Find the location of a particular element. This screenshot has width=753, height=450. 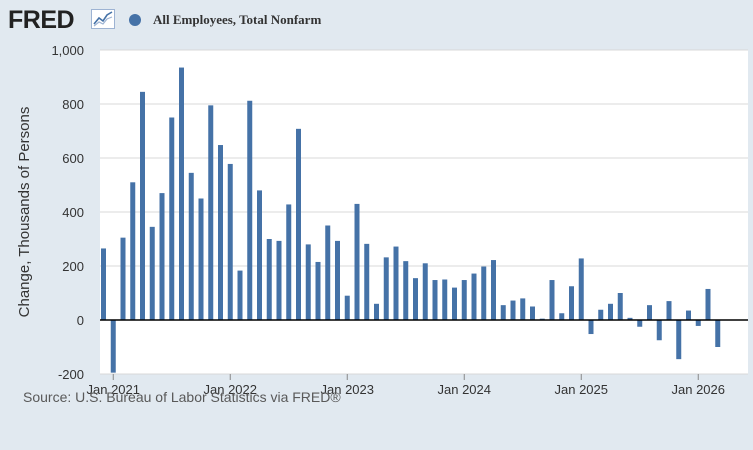

y-axis-label: Change, Thousands of Persons is located at coordinates (24, 212).